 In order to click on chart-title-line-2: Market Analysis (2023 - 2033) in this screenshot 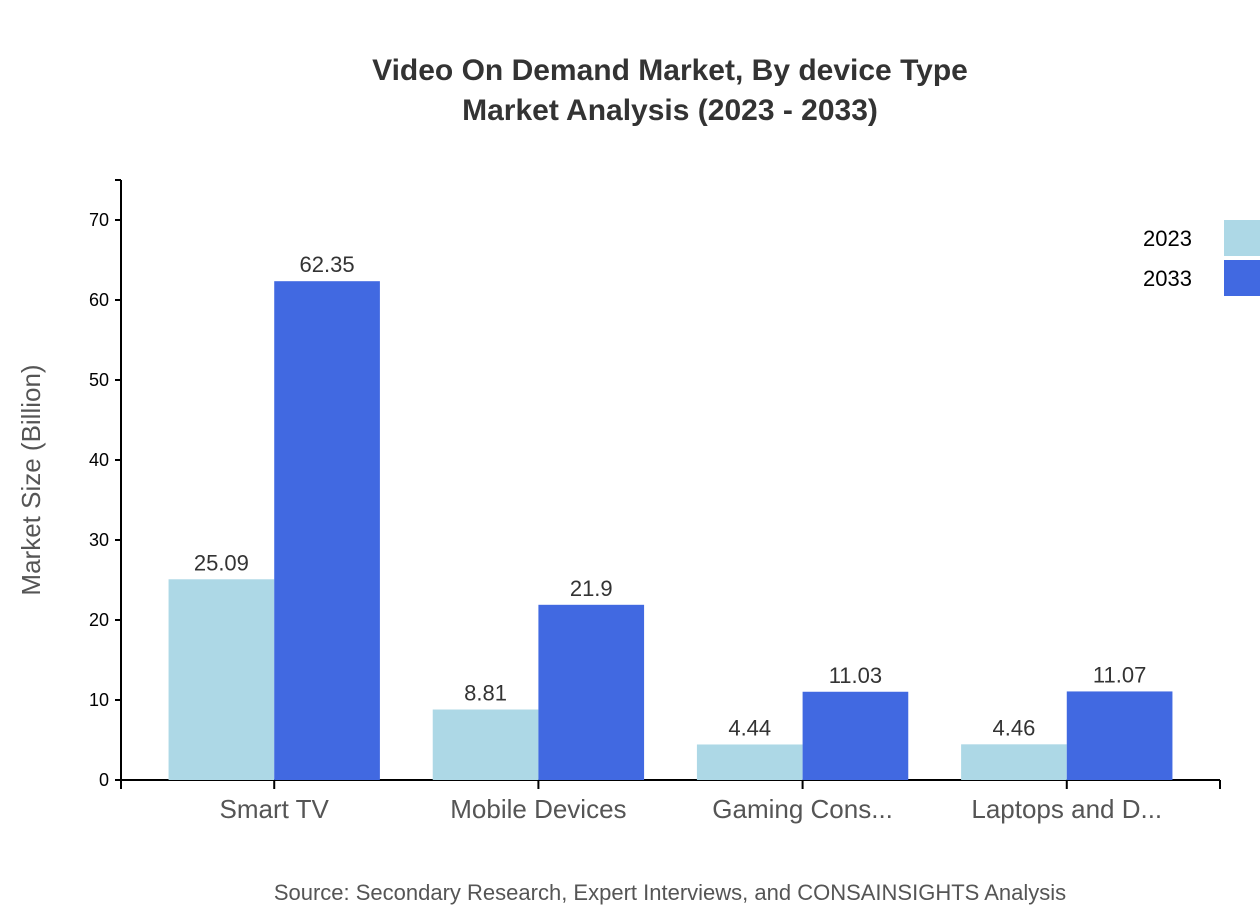, I will do `click(670, 110)`.